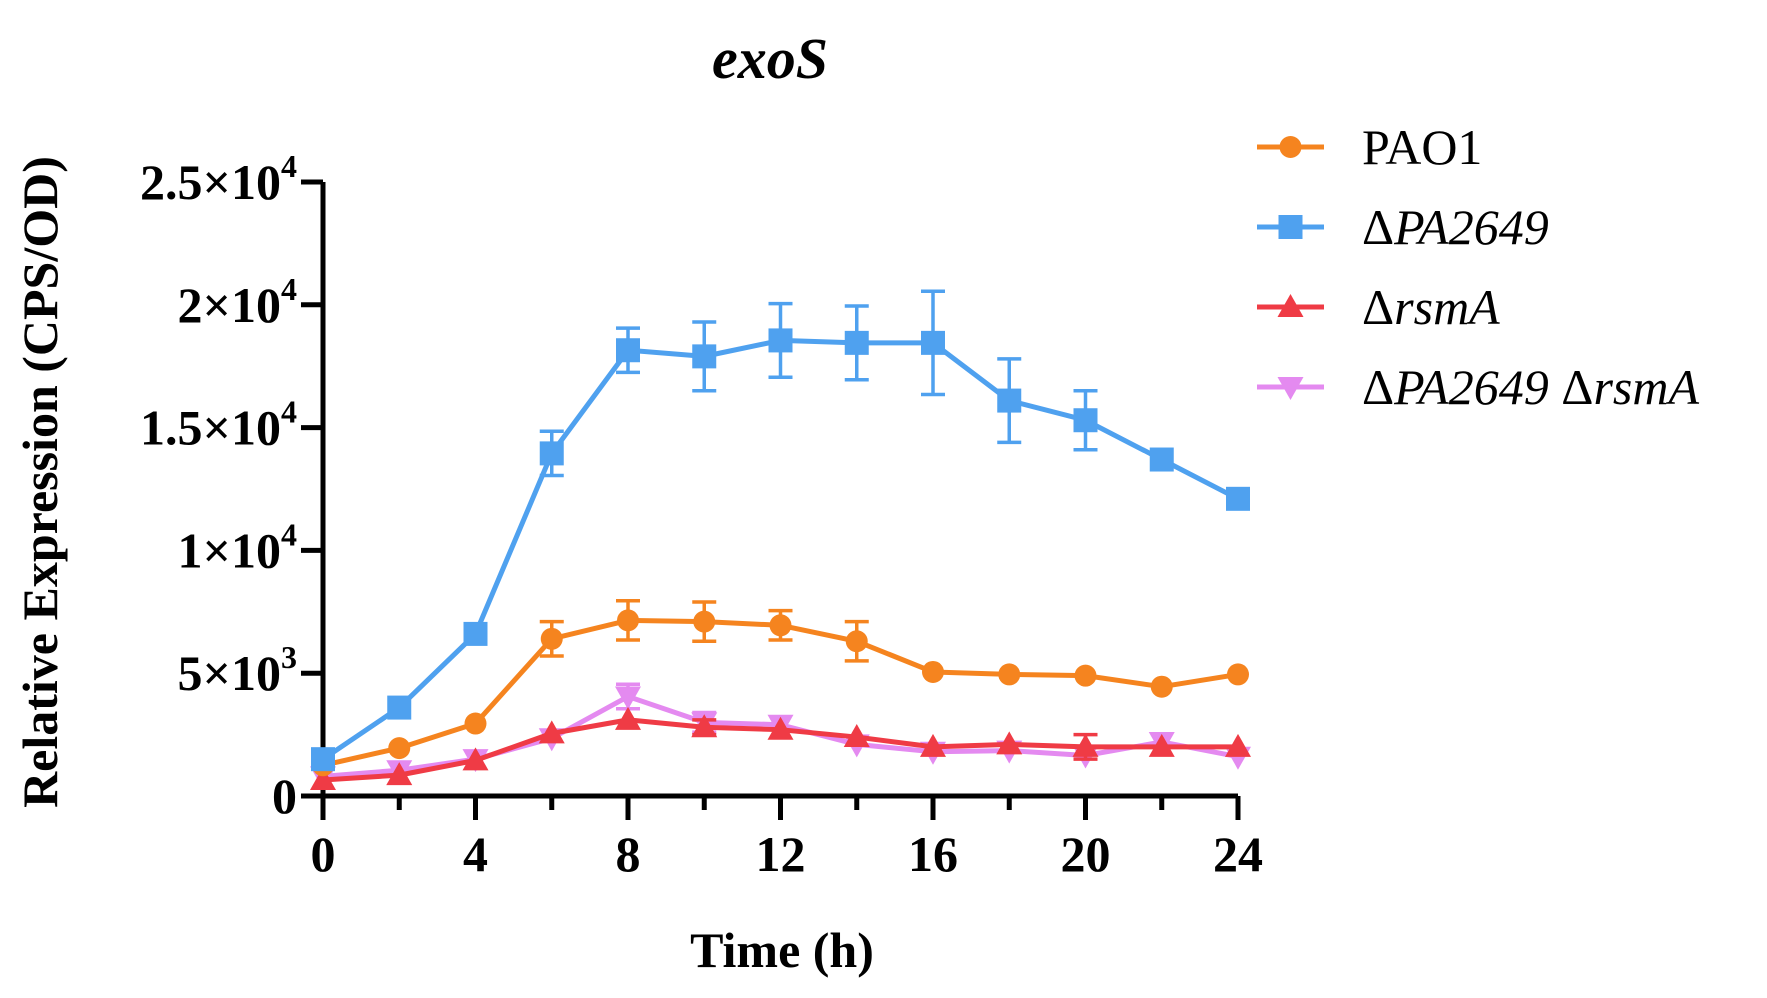  Describe the element at coordinates (238, 302) in the screenshot. I see `y-tick-label: 2×10⁴` at that location.